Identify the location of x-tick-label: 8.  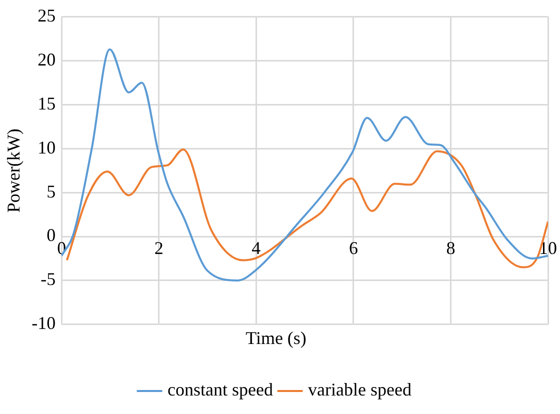
(451, 248).